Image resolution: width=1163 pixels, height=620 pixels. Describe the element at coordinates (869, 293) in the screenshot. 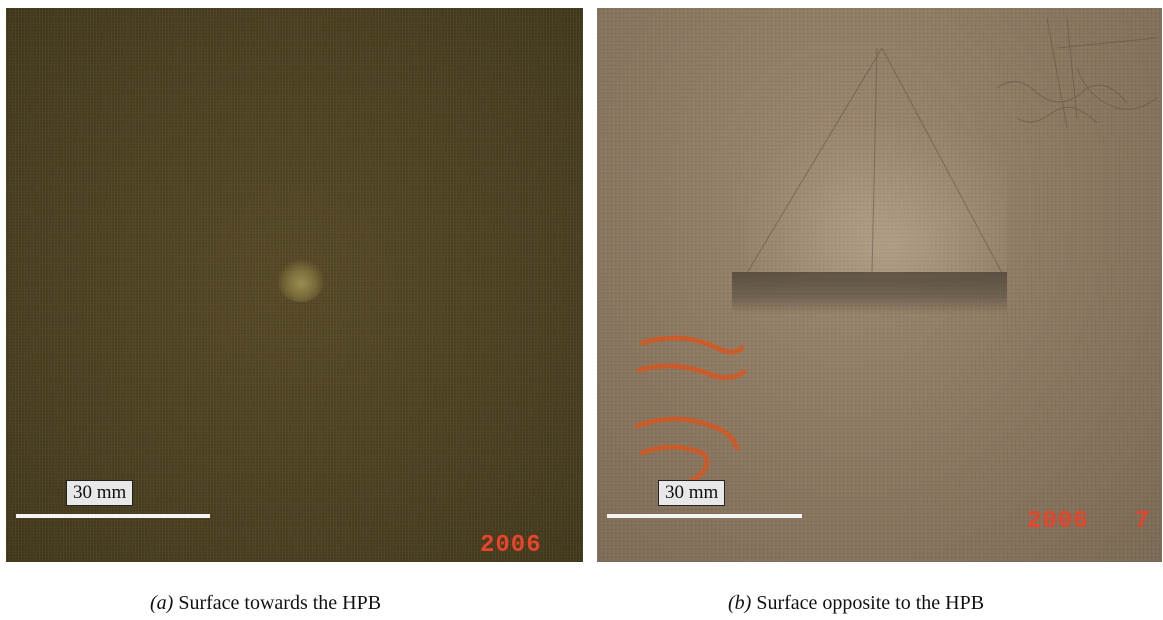

I see `dark-band-mark` at that location.